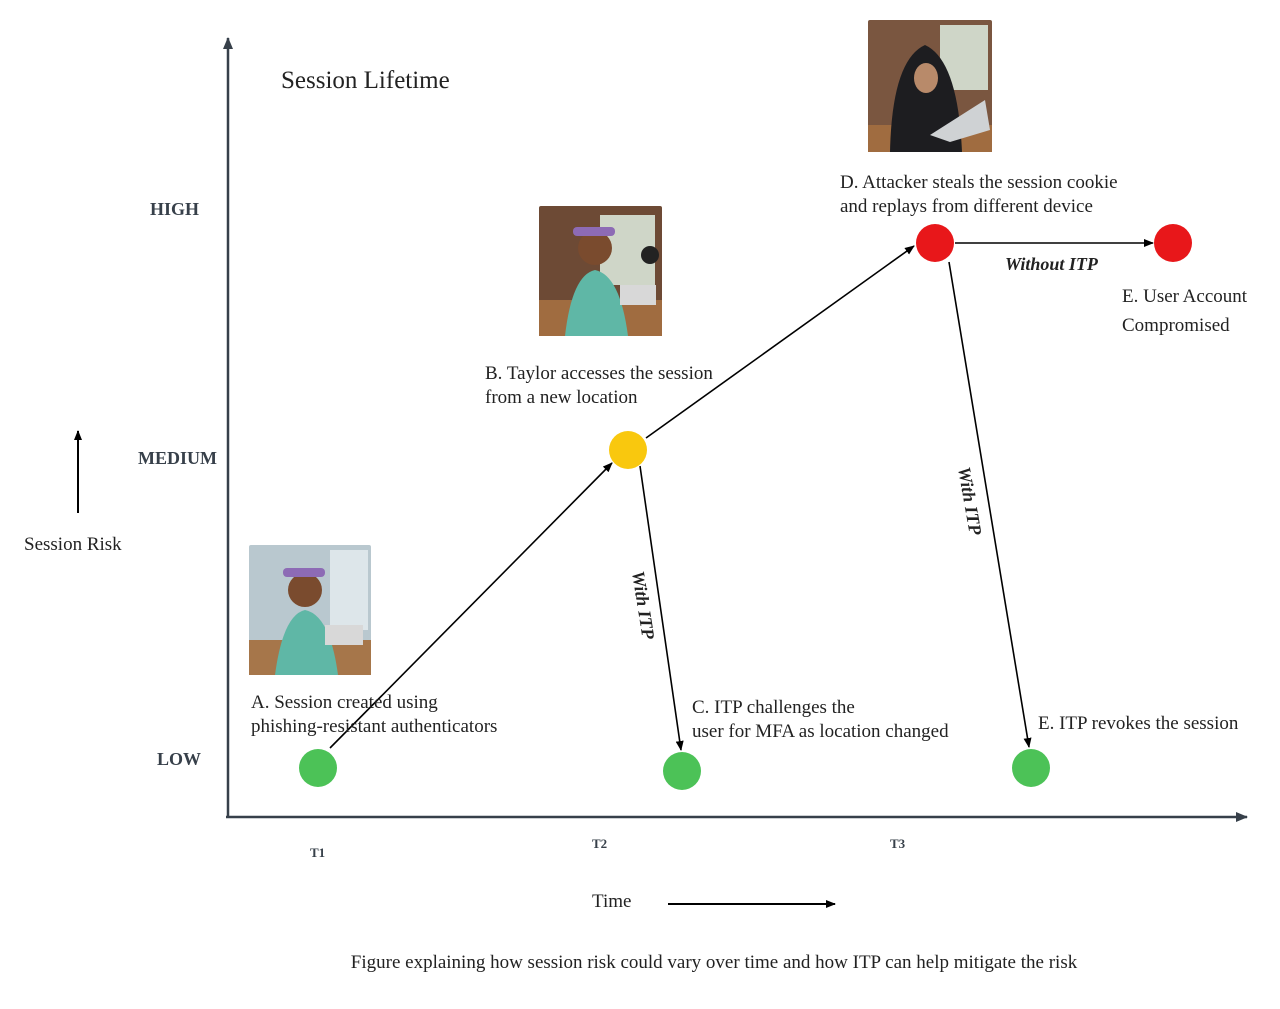 The image size is (1280, 1009). What do you see at coordinates (1173, 243) in the screenshot?
I see `node-e1` at bounding box center [1173, 243].